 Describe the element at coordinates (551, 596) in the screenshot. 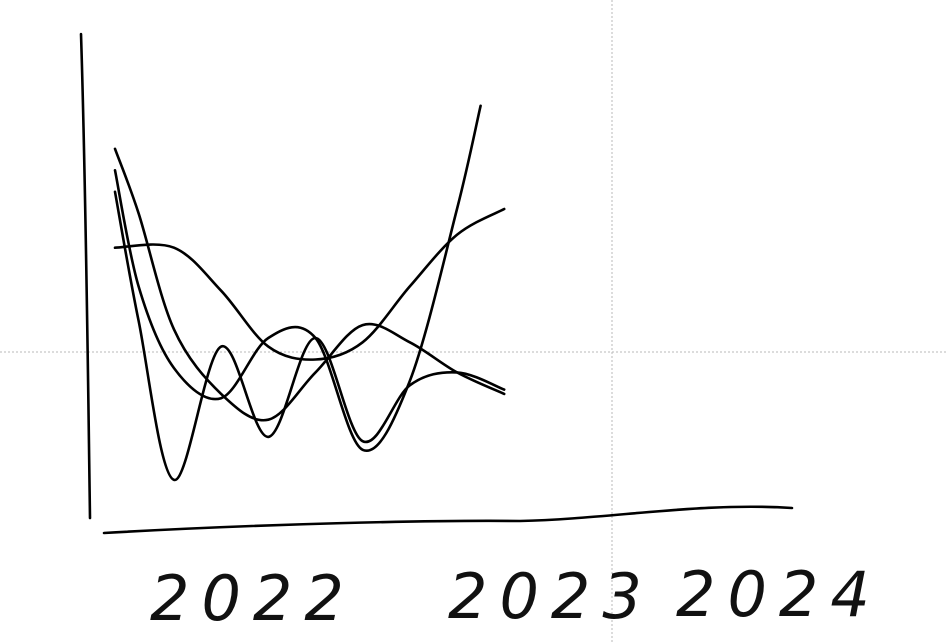

I see `x-tick-label-2023: 2023` at that location.